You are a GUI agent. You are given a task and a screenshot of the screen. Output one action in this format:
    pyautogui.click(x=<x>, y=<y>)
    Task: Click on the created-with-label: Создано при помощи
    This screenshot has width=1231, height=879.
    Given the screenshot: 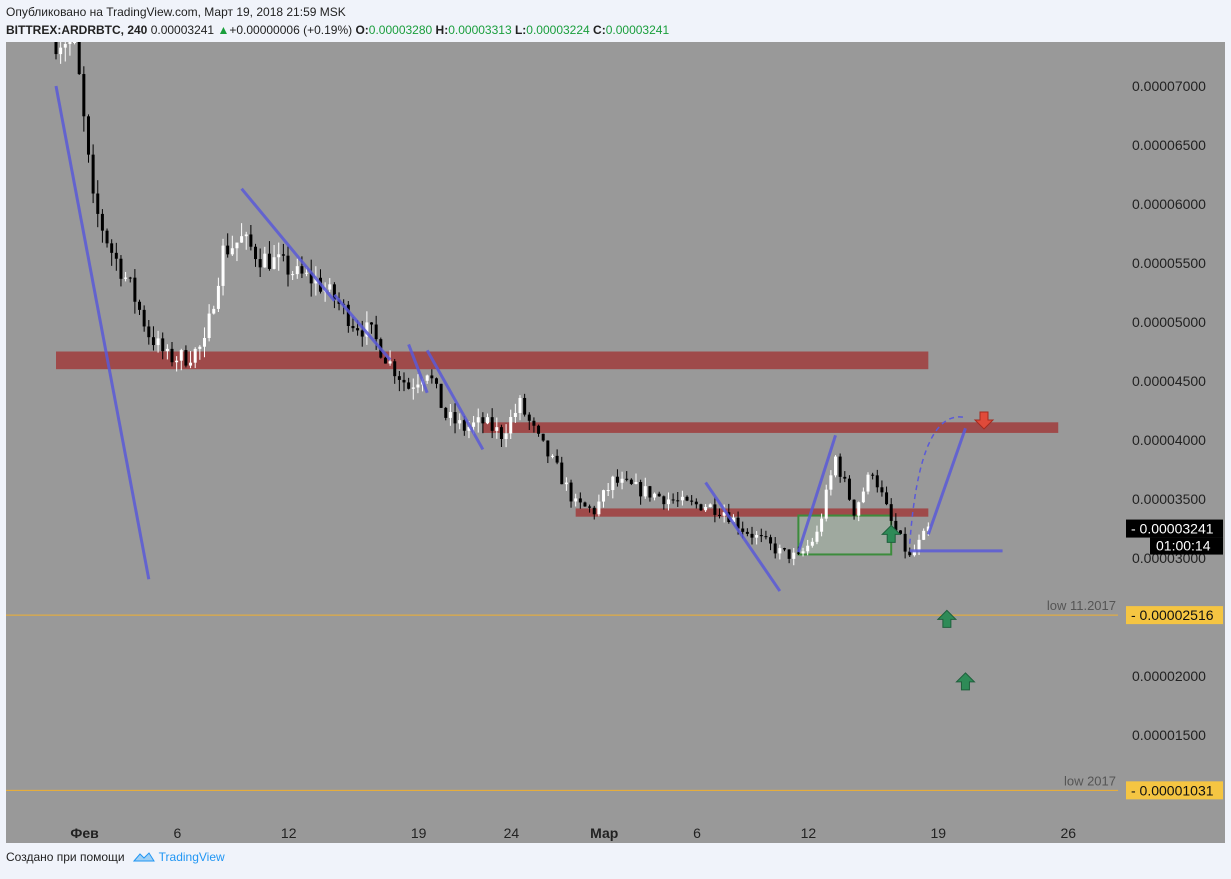 What is the action you would take?
    pyautogui.click(x=65, y=857)
    